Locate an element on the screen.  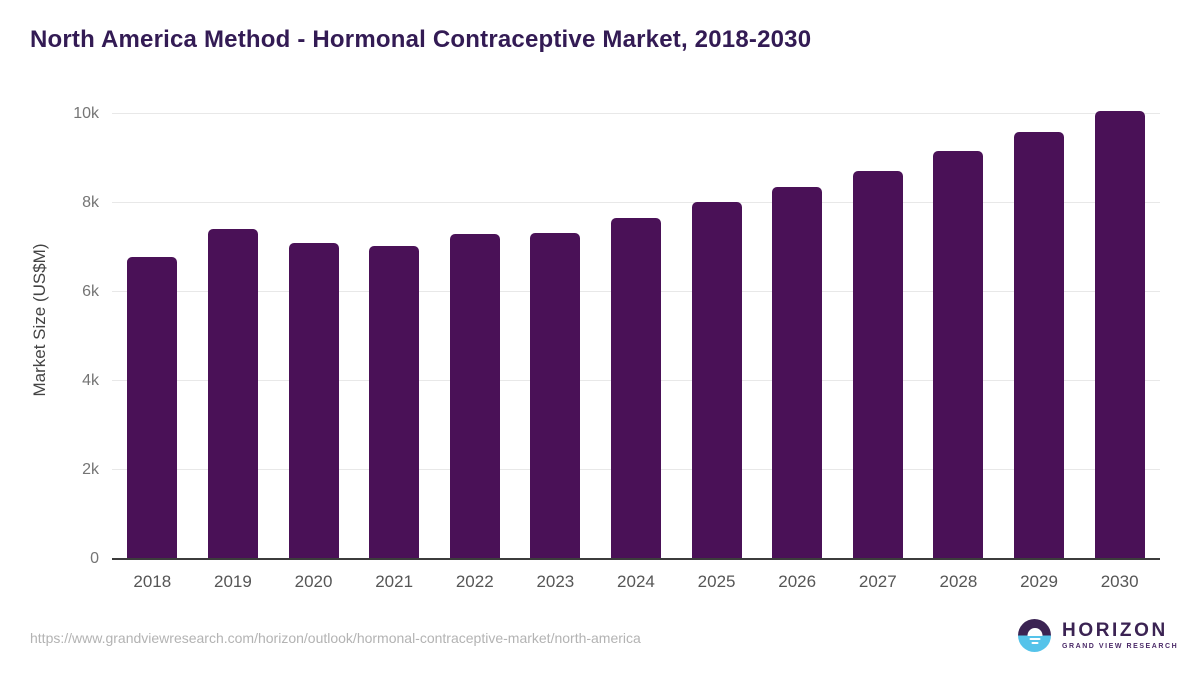
gridline-8k is located at coordinates (636, 202).